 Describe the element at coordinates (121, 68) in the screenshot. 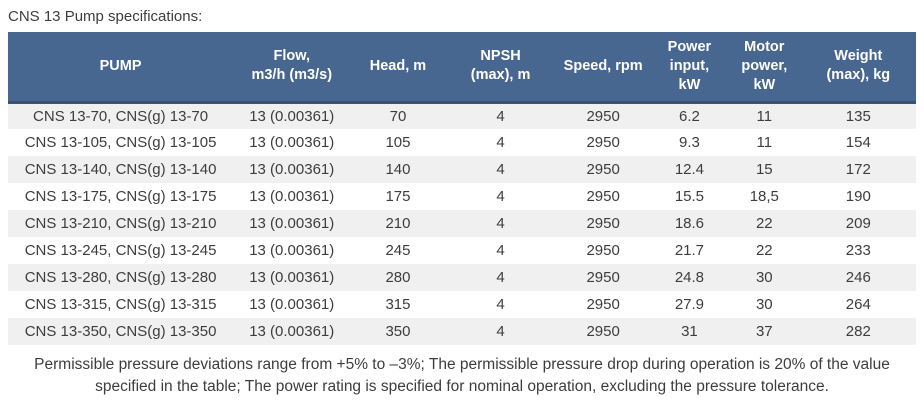

I see `column-header-pump: PUMP` at that location.